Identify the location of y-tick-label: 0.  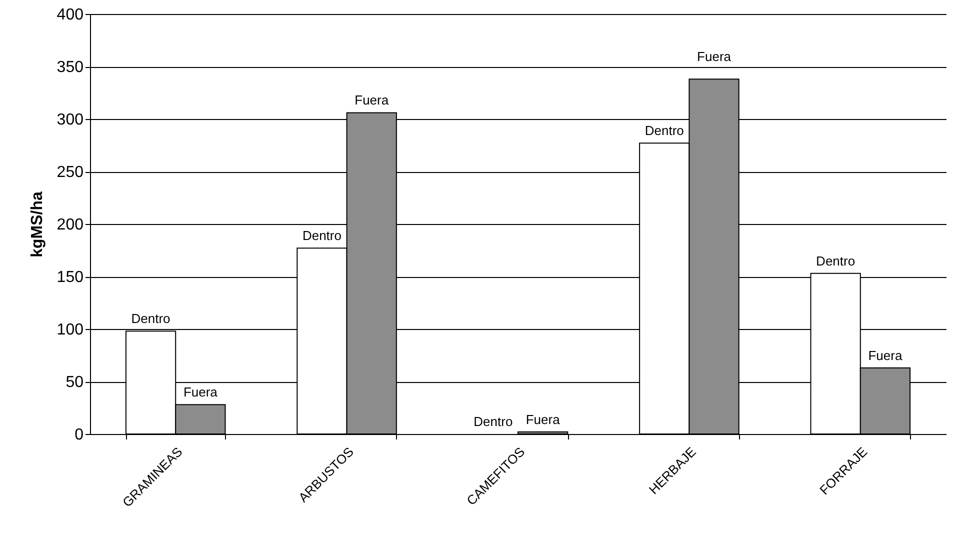
(79, 435).